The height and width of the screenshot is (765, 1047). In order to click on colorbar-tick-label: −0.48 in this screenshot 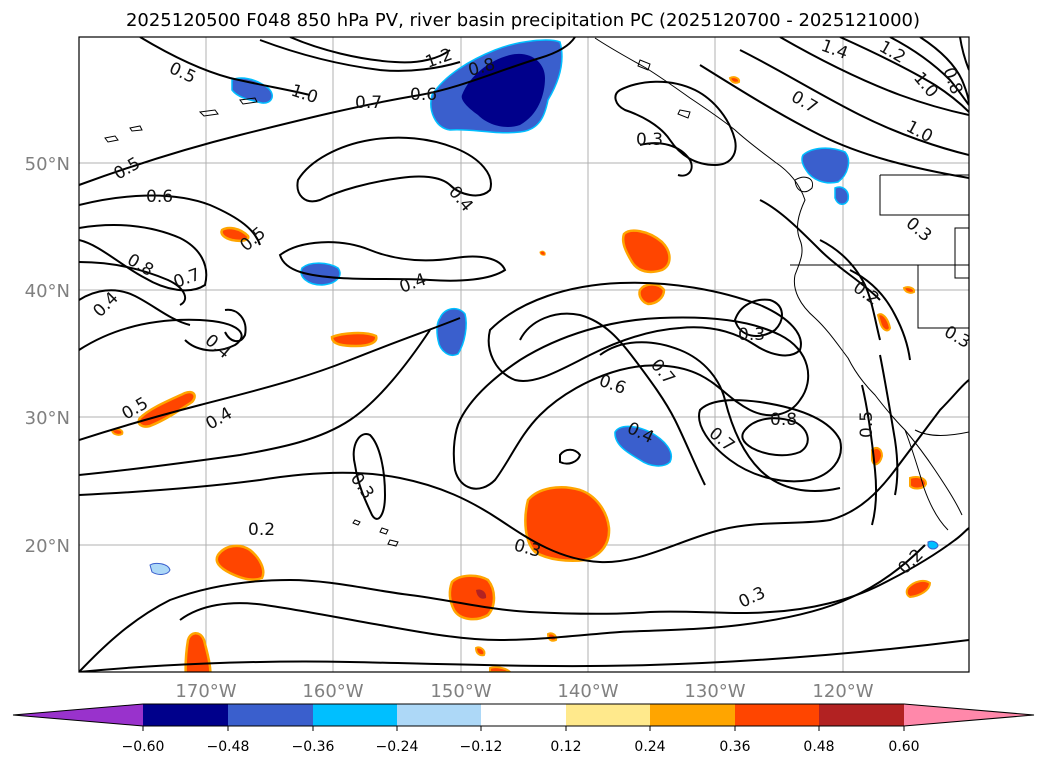, I will do `click(228, 747)`.